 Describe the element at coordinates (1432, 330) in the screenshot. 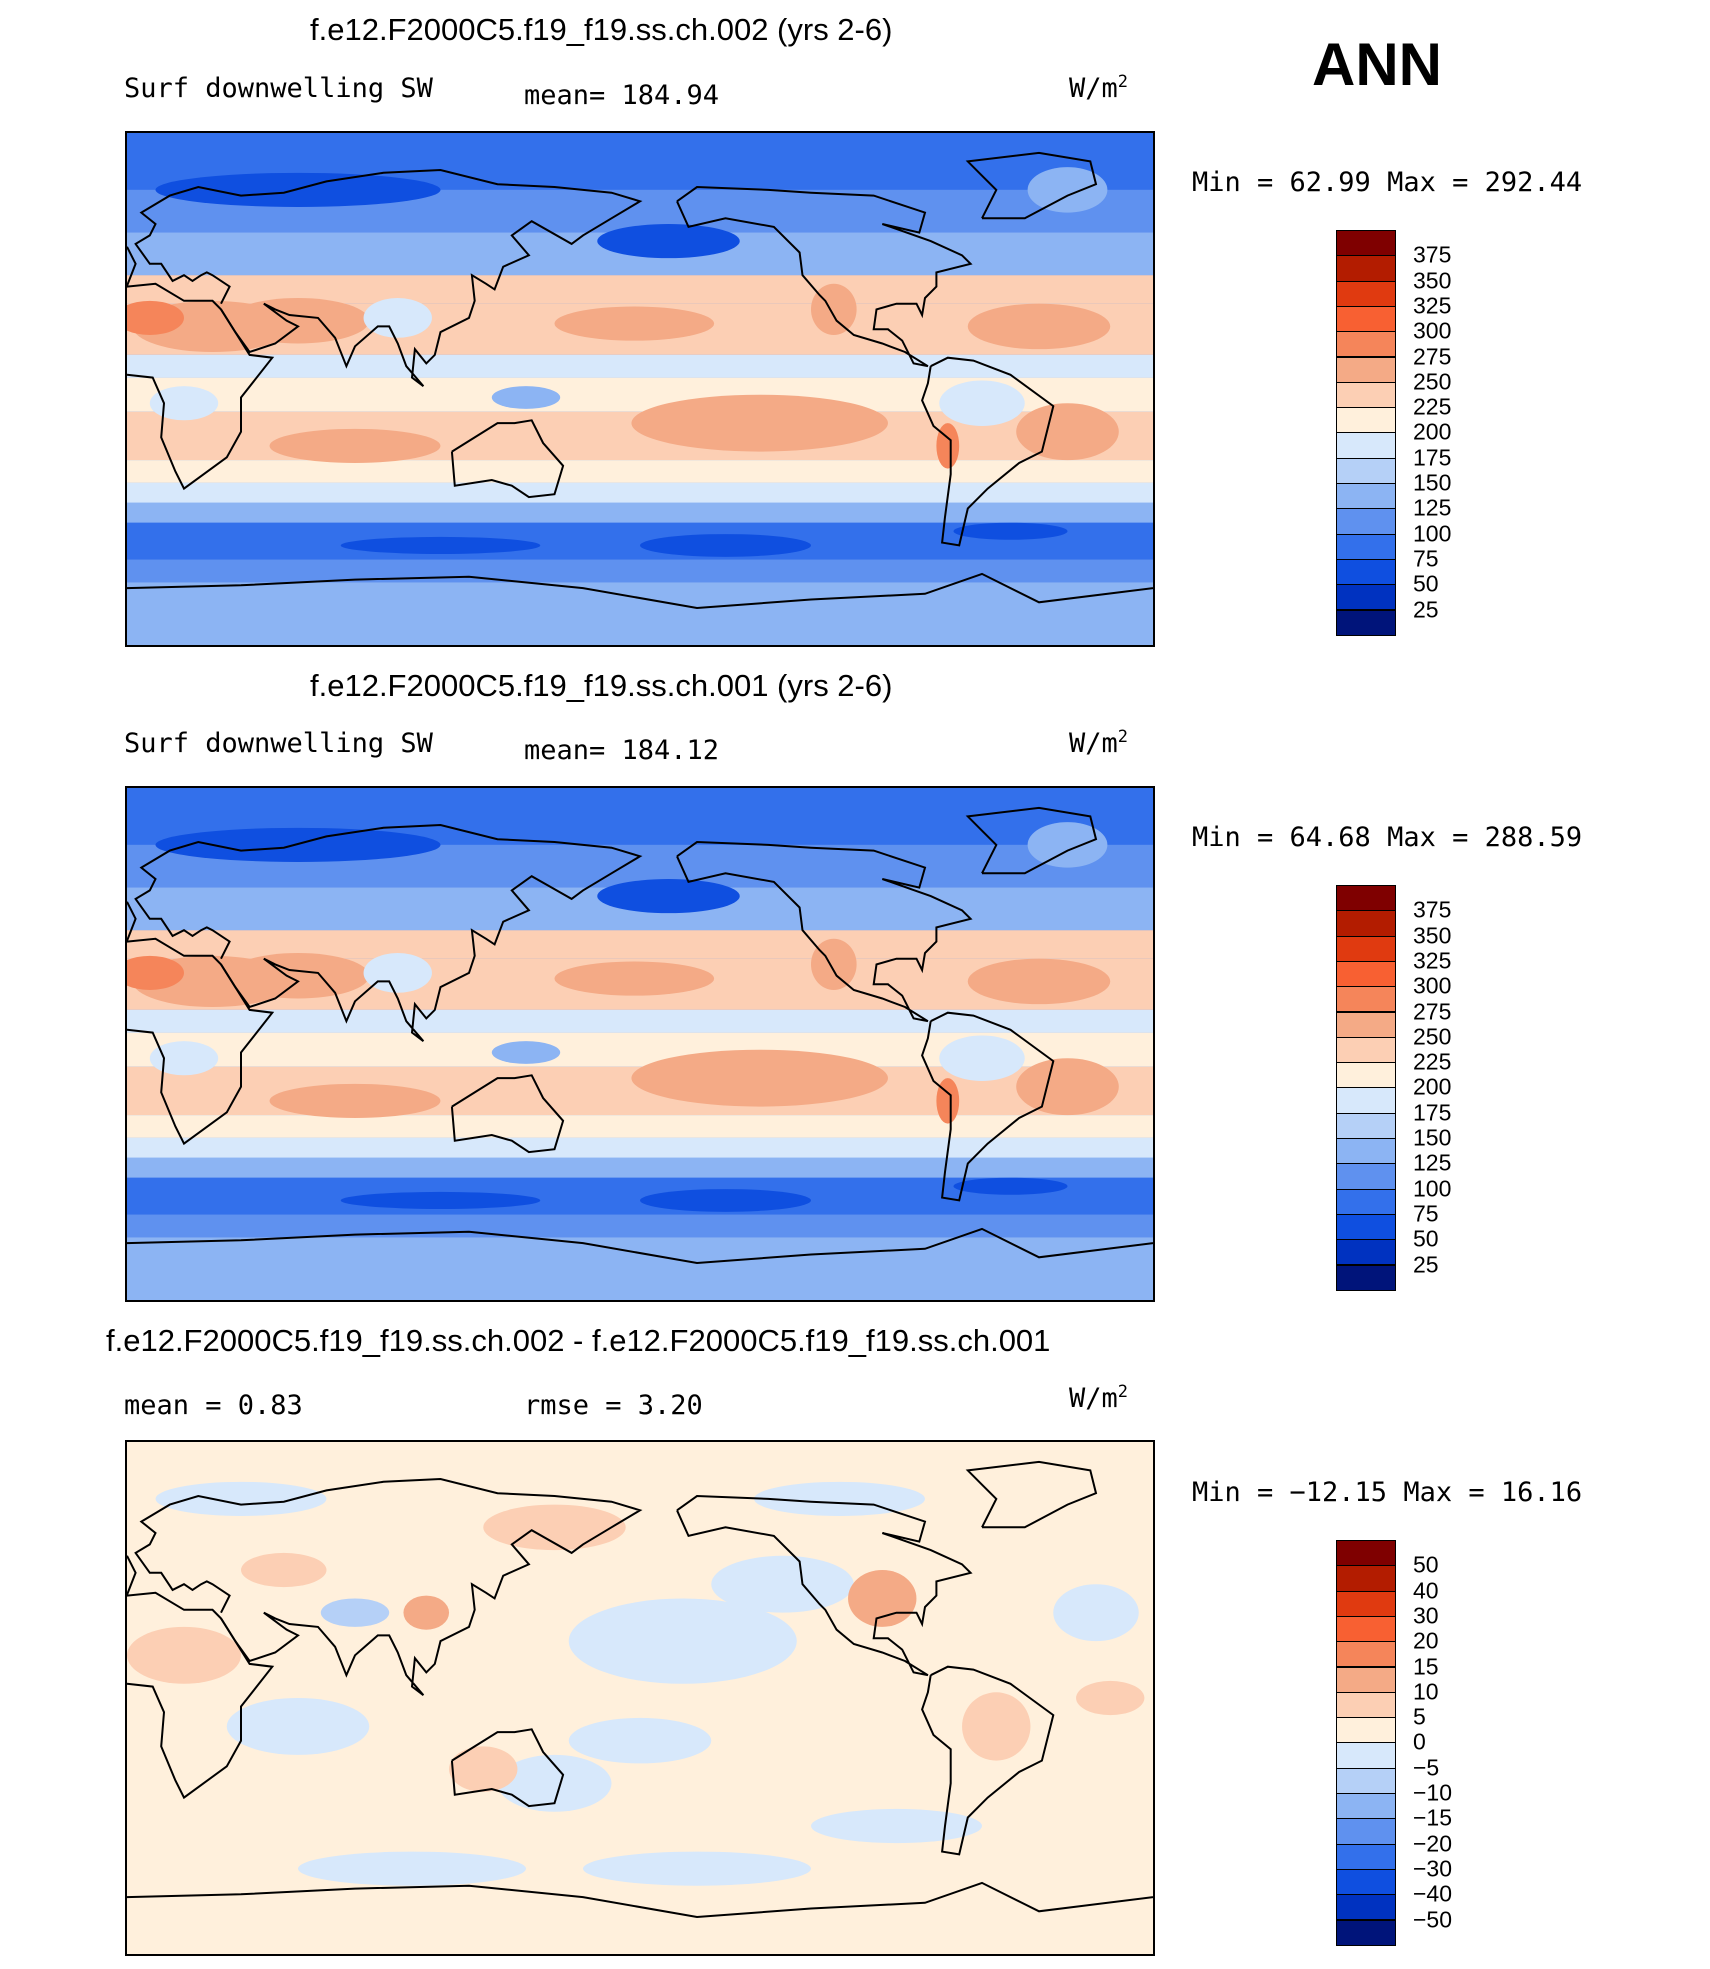

I see `colorbar-tick-label: 300` at that location.